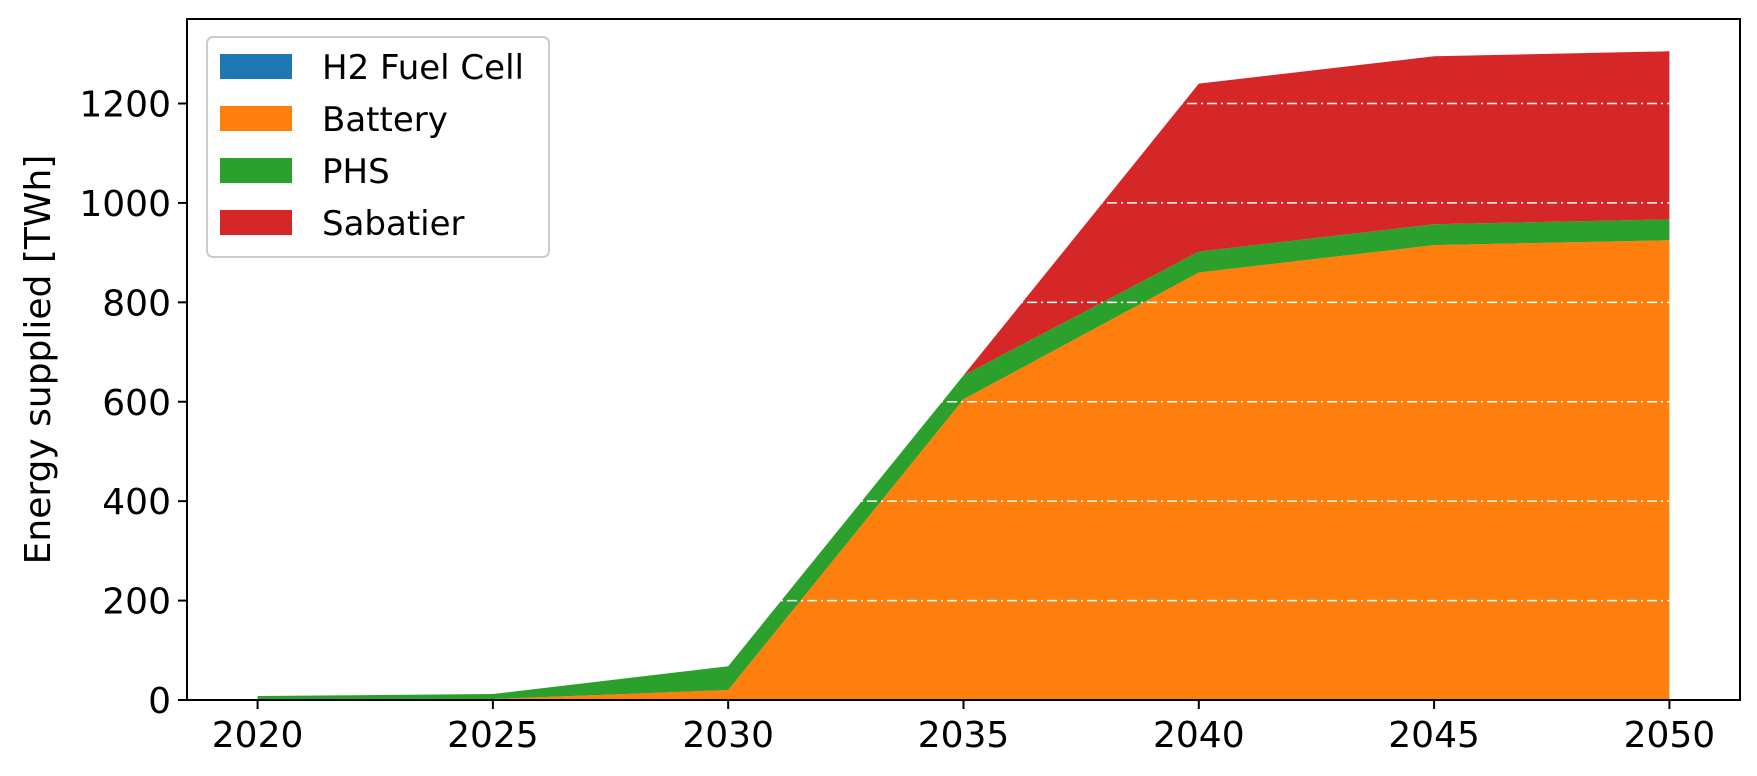 Image resolution: width=1757 pixels, height=776 pixels. Describe the element at coordinates (393, 224) in the screenshot. I see `legend-label: Sabatier` at that location.